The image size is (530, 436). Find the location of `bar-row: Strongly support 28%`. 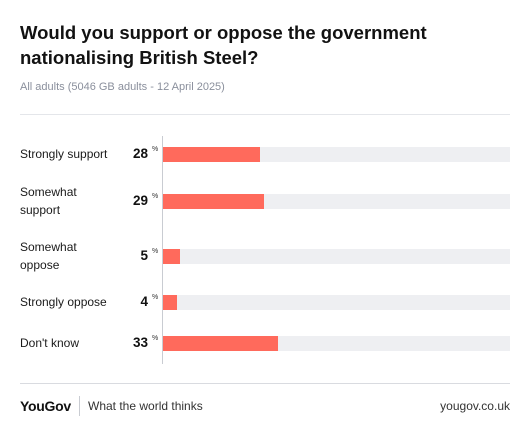

bar-row: Strongly support 28% is located at coordinates (265, 154).